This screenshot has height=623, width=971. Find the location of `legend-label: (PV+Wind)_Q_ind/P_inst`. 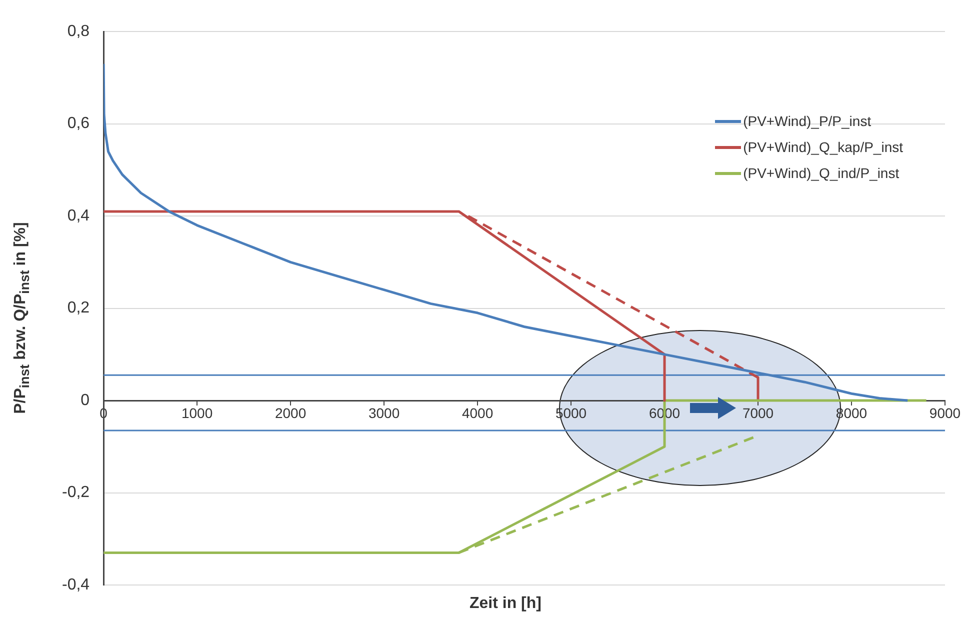

legend-label: (PV+Wind)_Q_ind/P_inst is located at coordinates (821, 173).